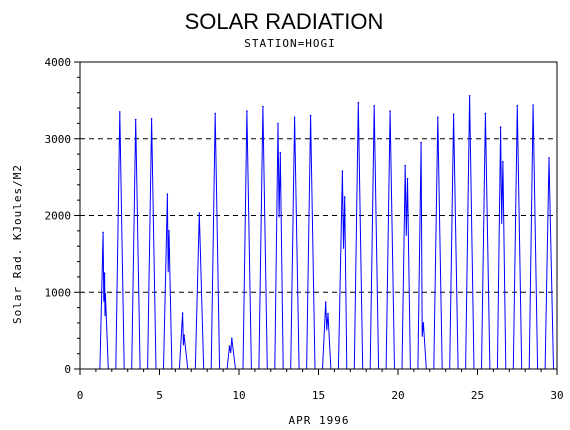  What do you see at coordinates (58, 139) in the screenshot?
I see `y-tick-label: 3000` at bounding box center [58, 139].